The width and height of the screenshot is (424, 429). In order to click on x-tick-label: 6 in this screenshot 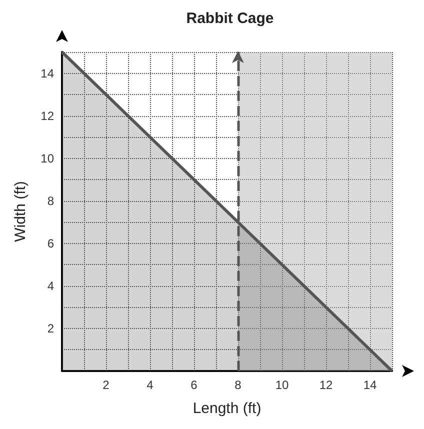, I will do `click(194, 385)`.